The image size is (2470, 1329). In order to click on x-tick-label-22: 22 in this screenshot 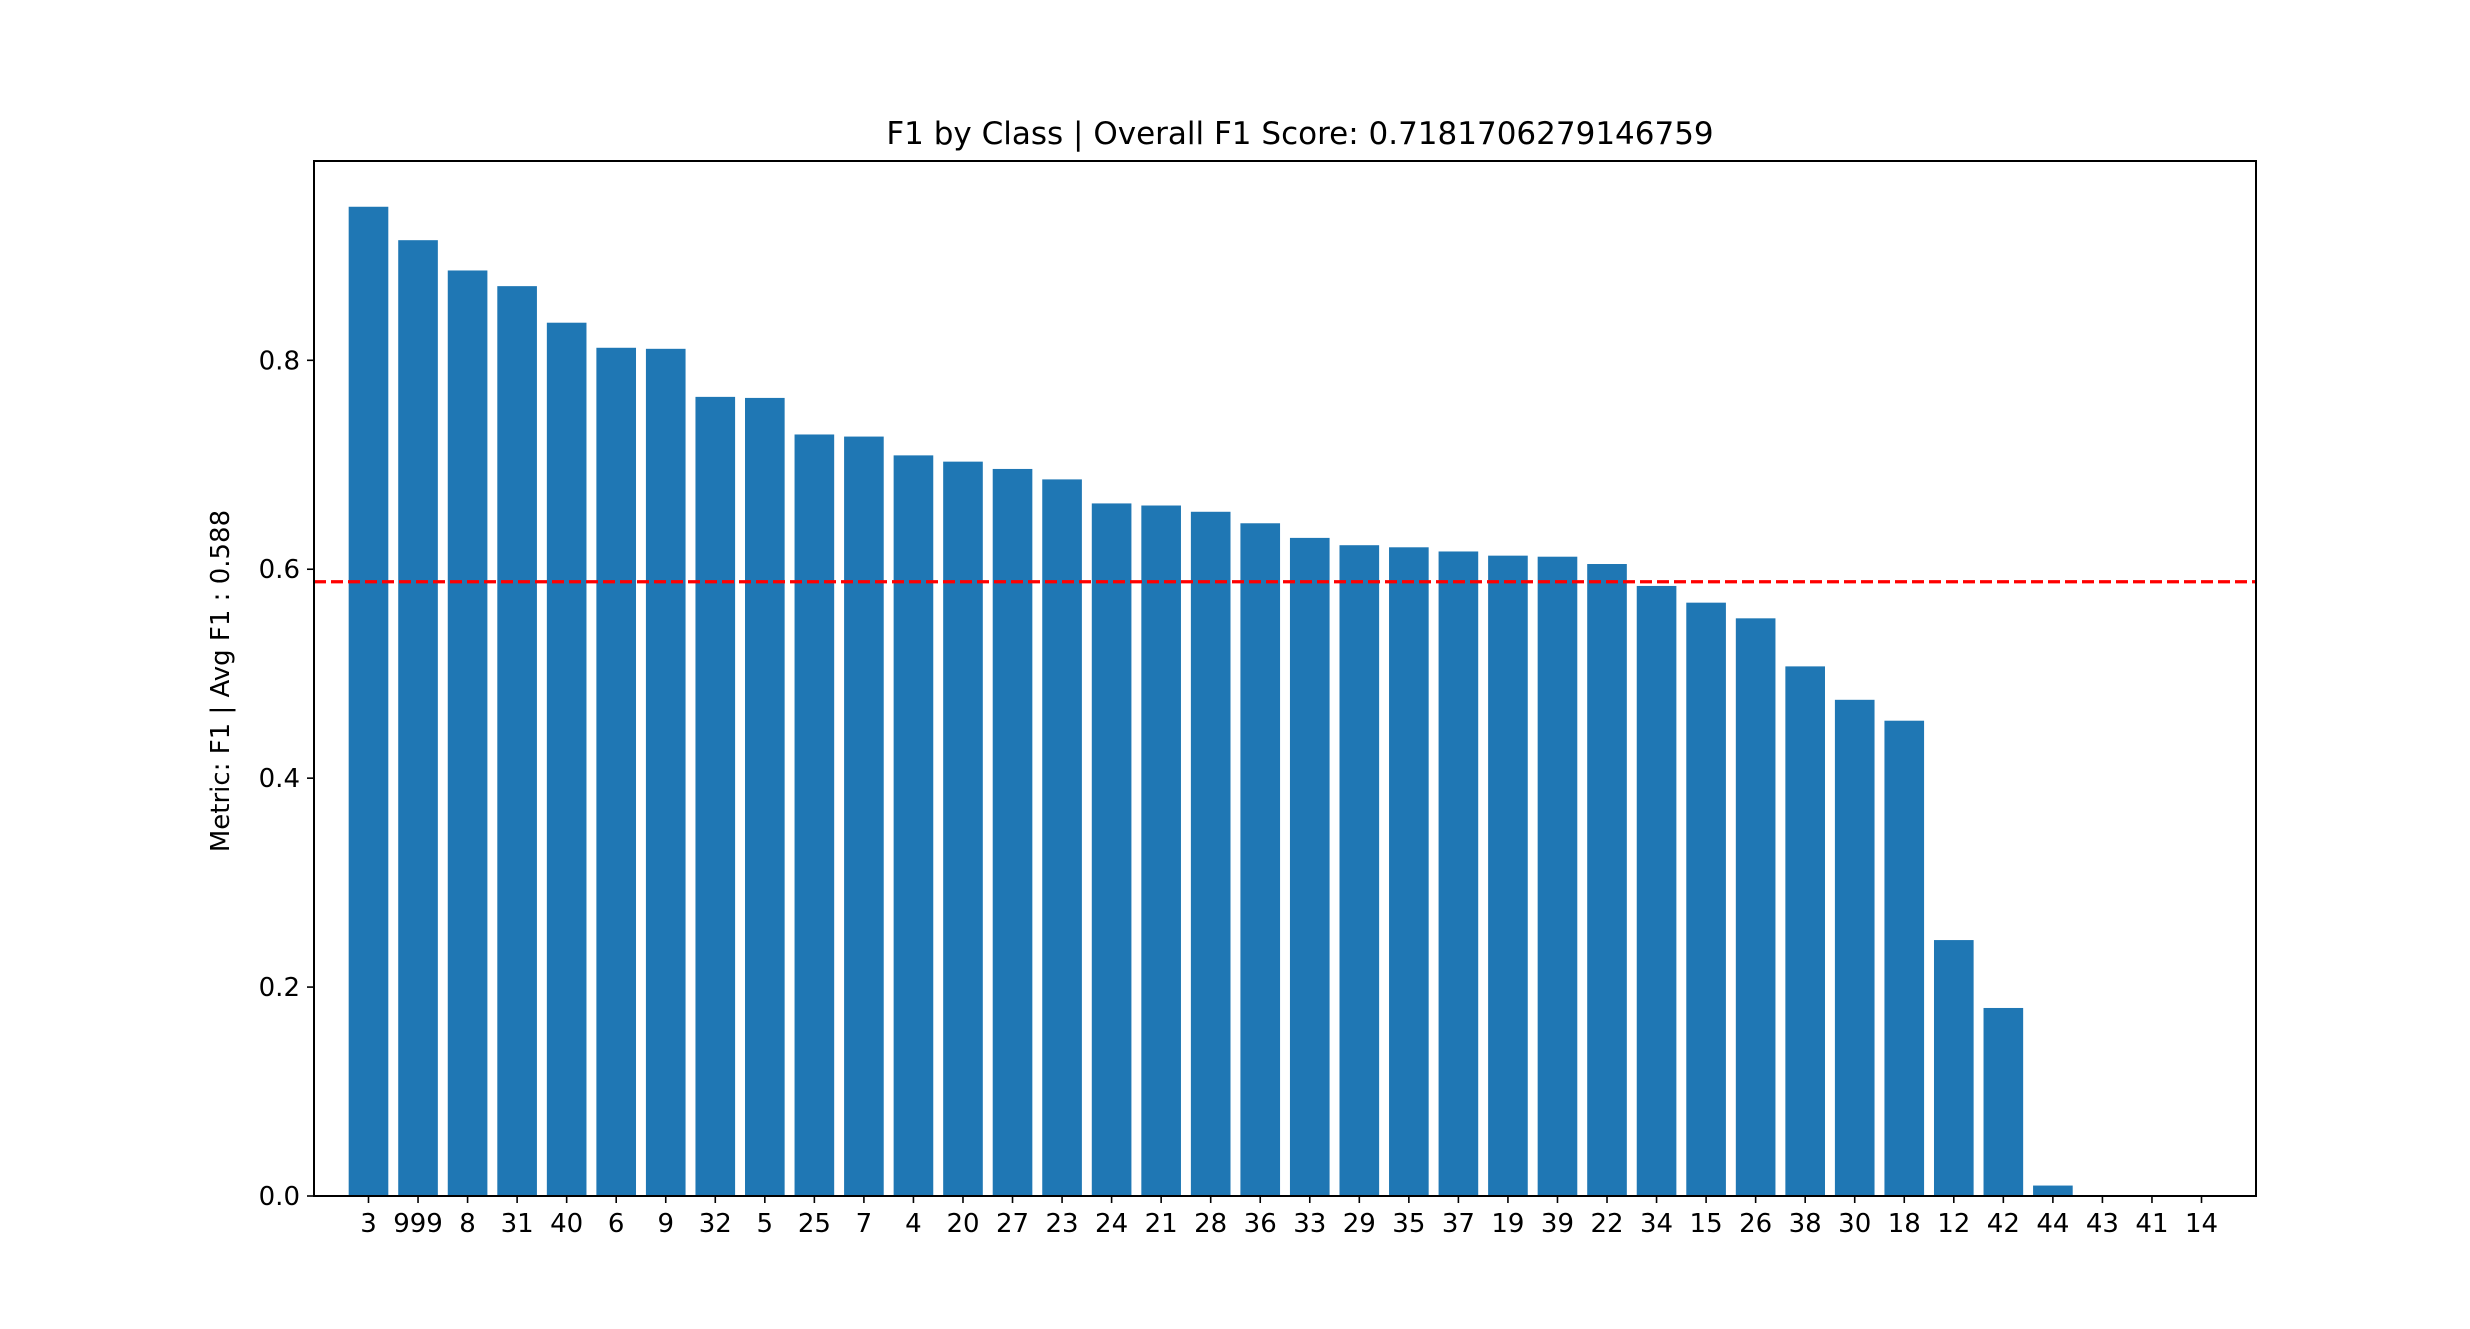, I will do `click(1606, 1224)`.